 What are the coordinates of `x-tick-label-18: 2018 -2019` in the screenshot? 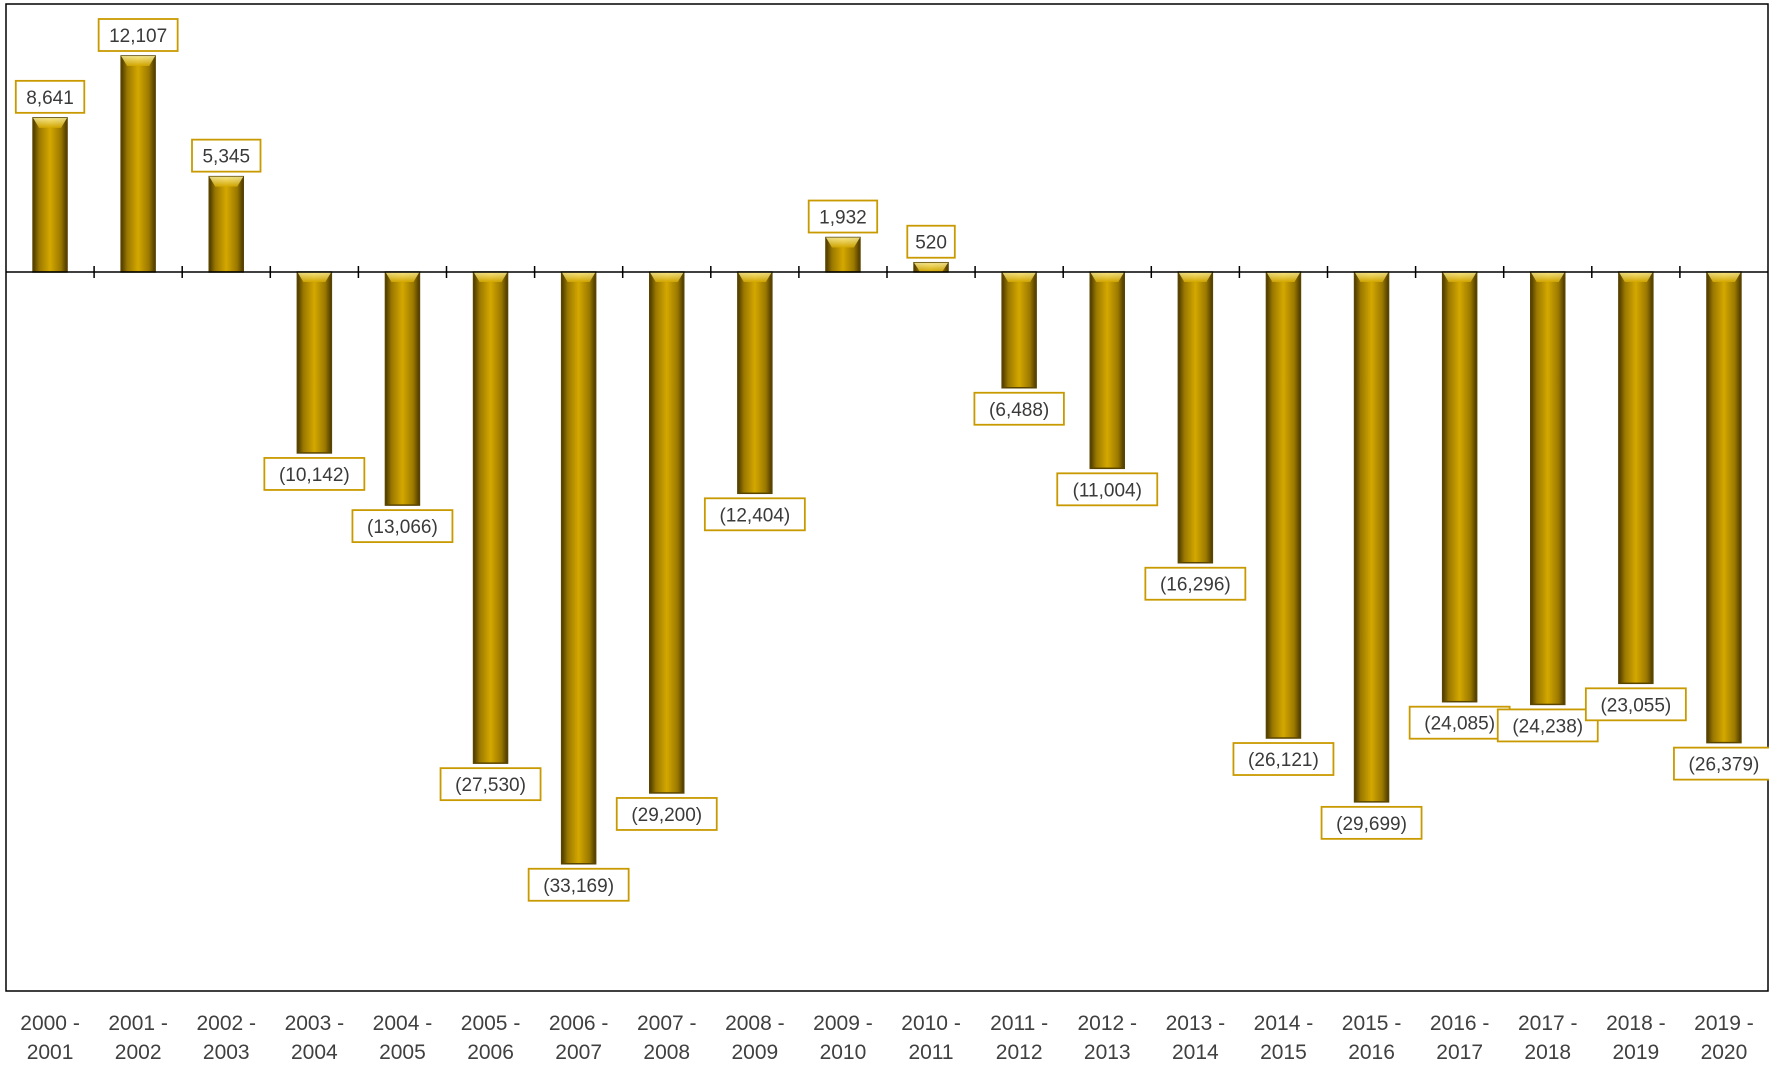 It's located at (1636, 1038).